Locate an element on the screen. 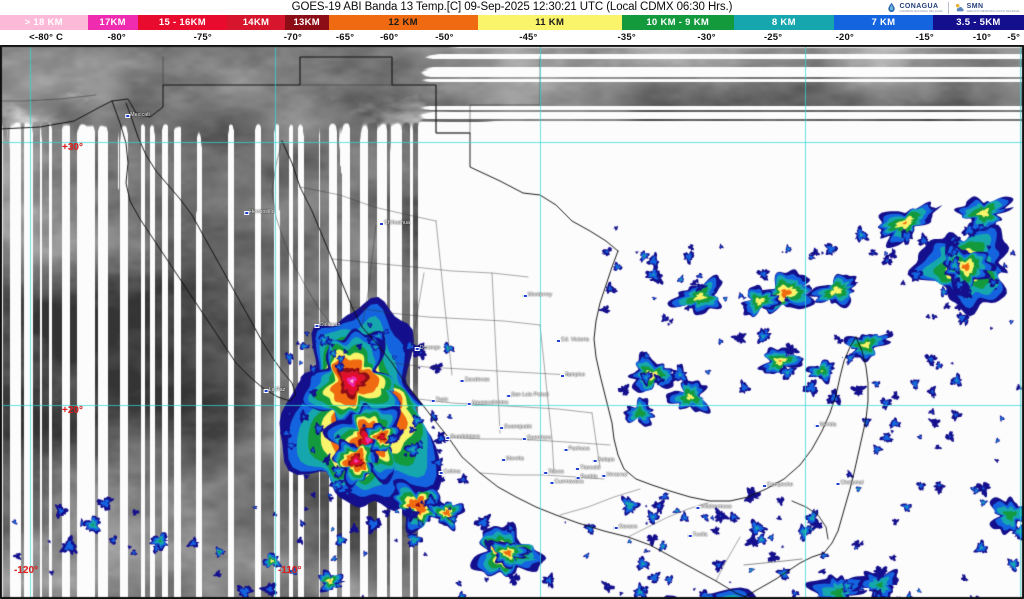 This screenshot has height=599, width=1024. cloud-sun-icon is located at coordinates (959, 7).